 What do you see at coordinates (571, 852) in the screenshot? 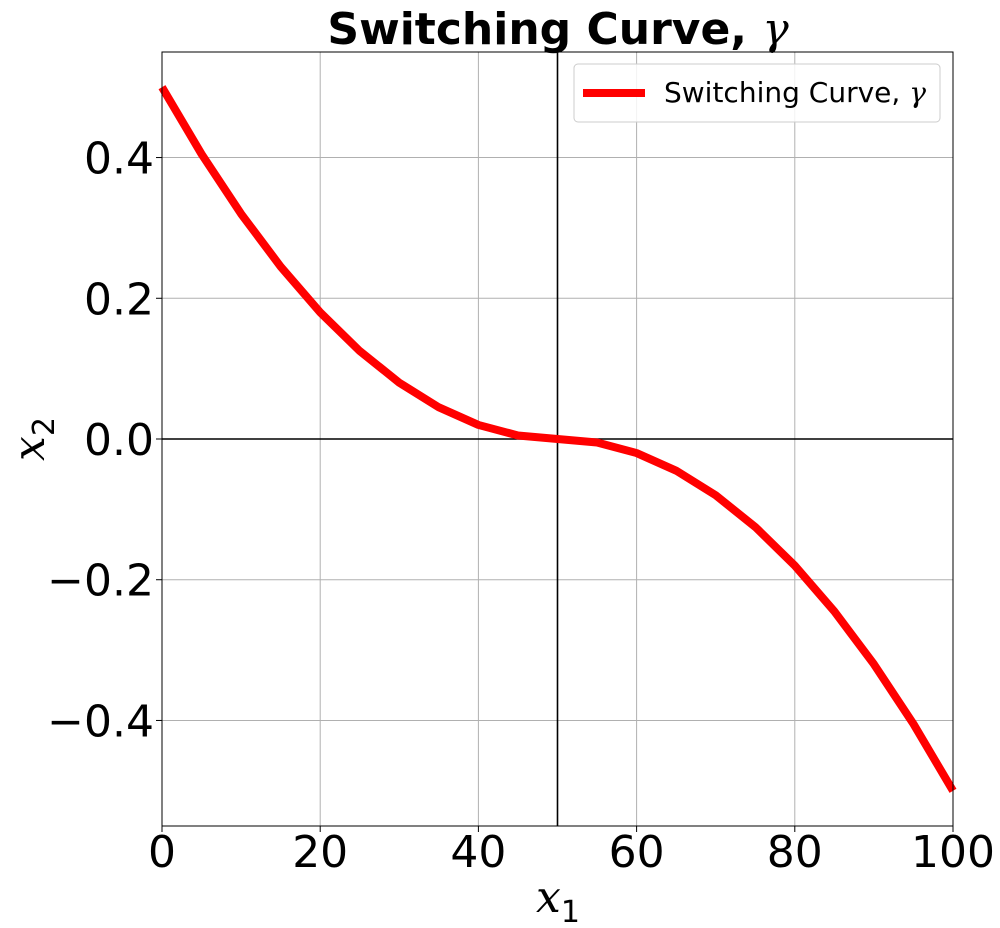
I see `x-axis-ticks: 0 20 40 60 80 100` at bounding box center [571, 852].